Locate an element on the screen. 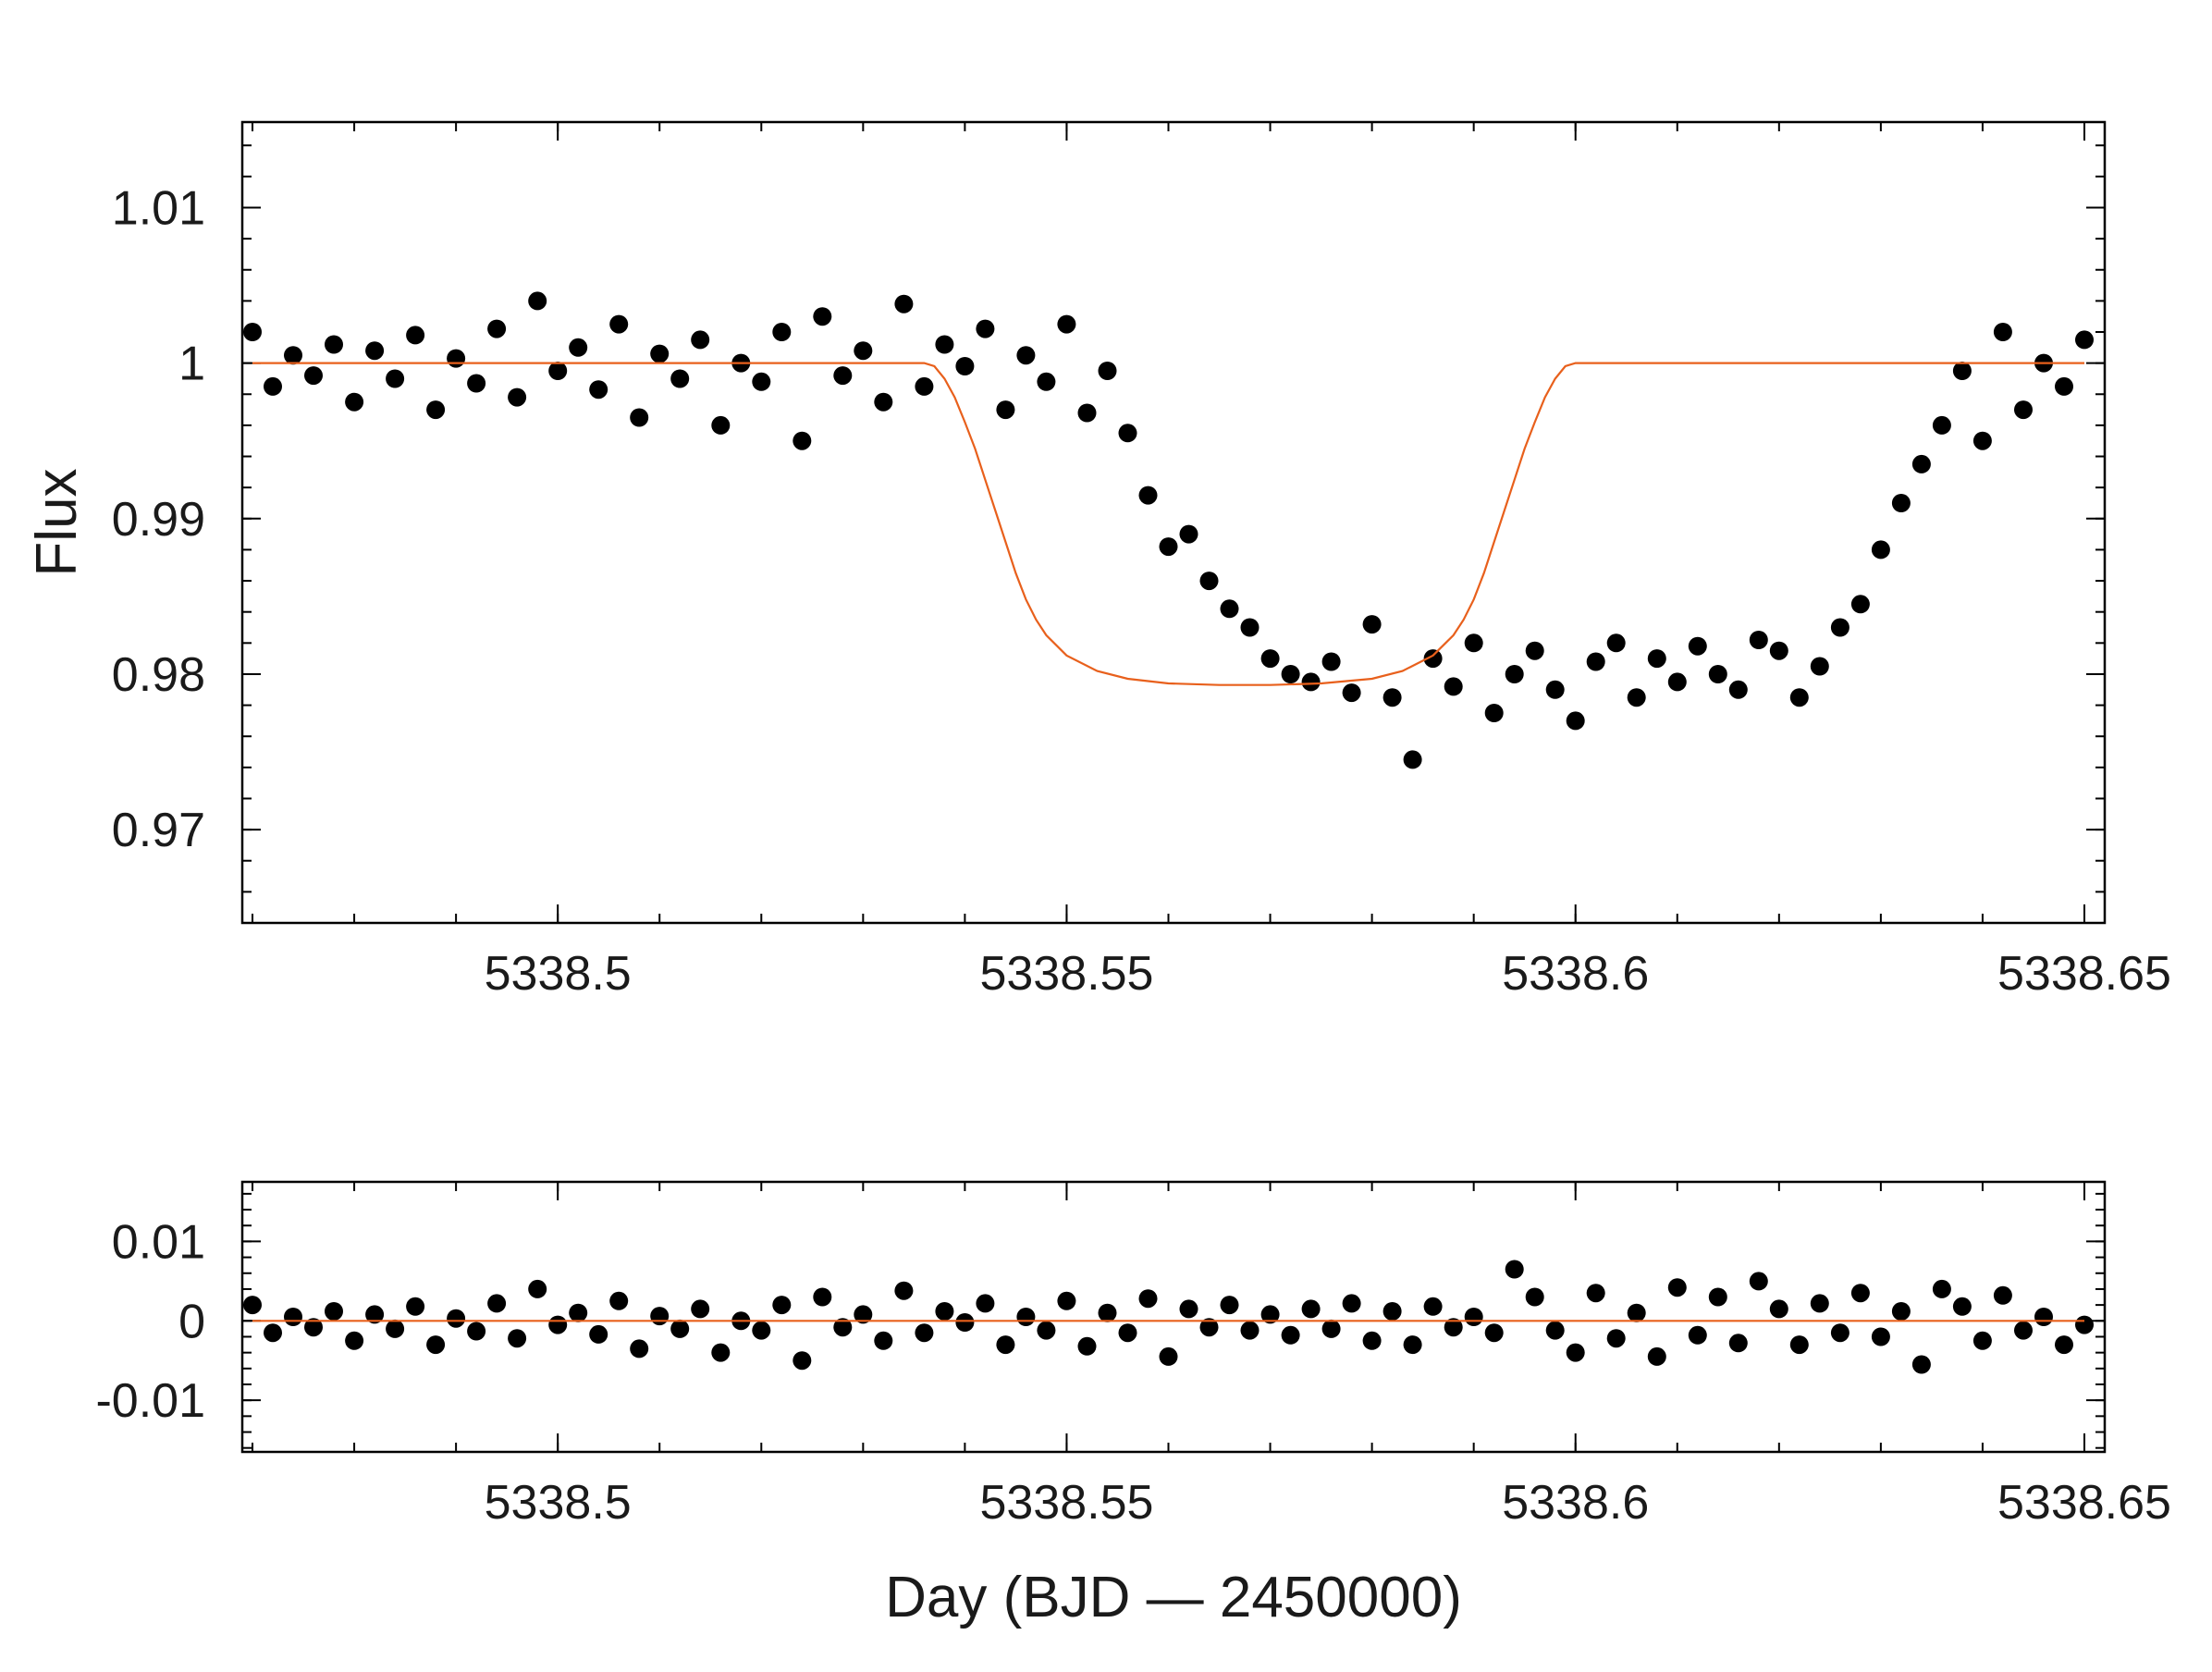 The width and height of the screenshot is (2212, 1672). residual-x-tick-label: 5338.55 is located at coordinates (1066, 1503).